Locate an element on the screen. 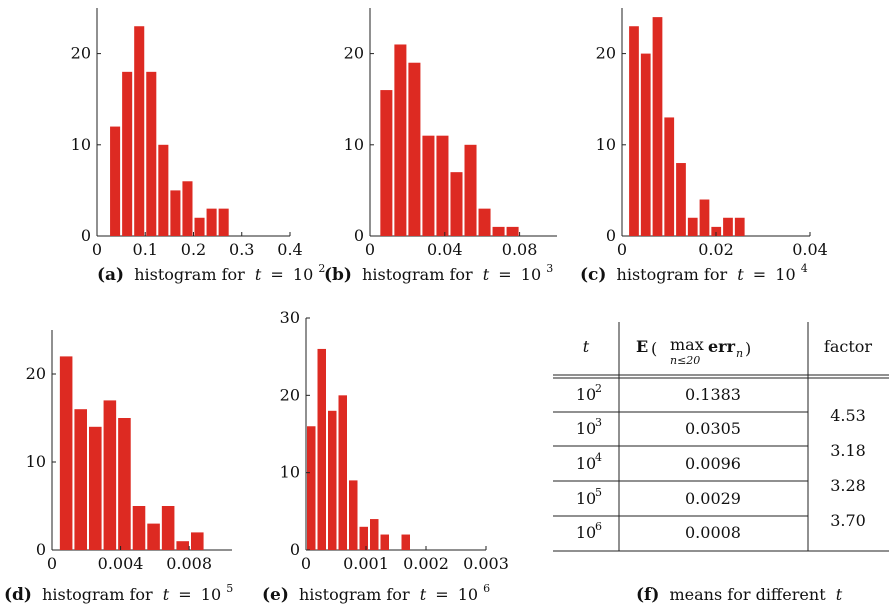 The height and width of the screenshot is (612, 891). x-tick-label: 0.2 is located at coordinates (193, 249).